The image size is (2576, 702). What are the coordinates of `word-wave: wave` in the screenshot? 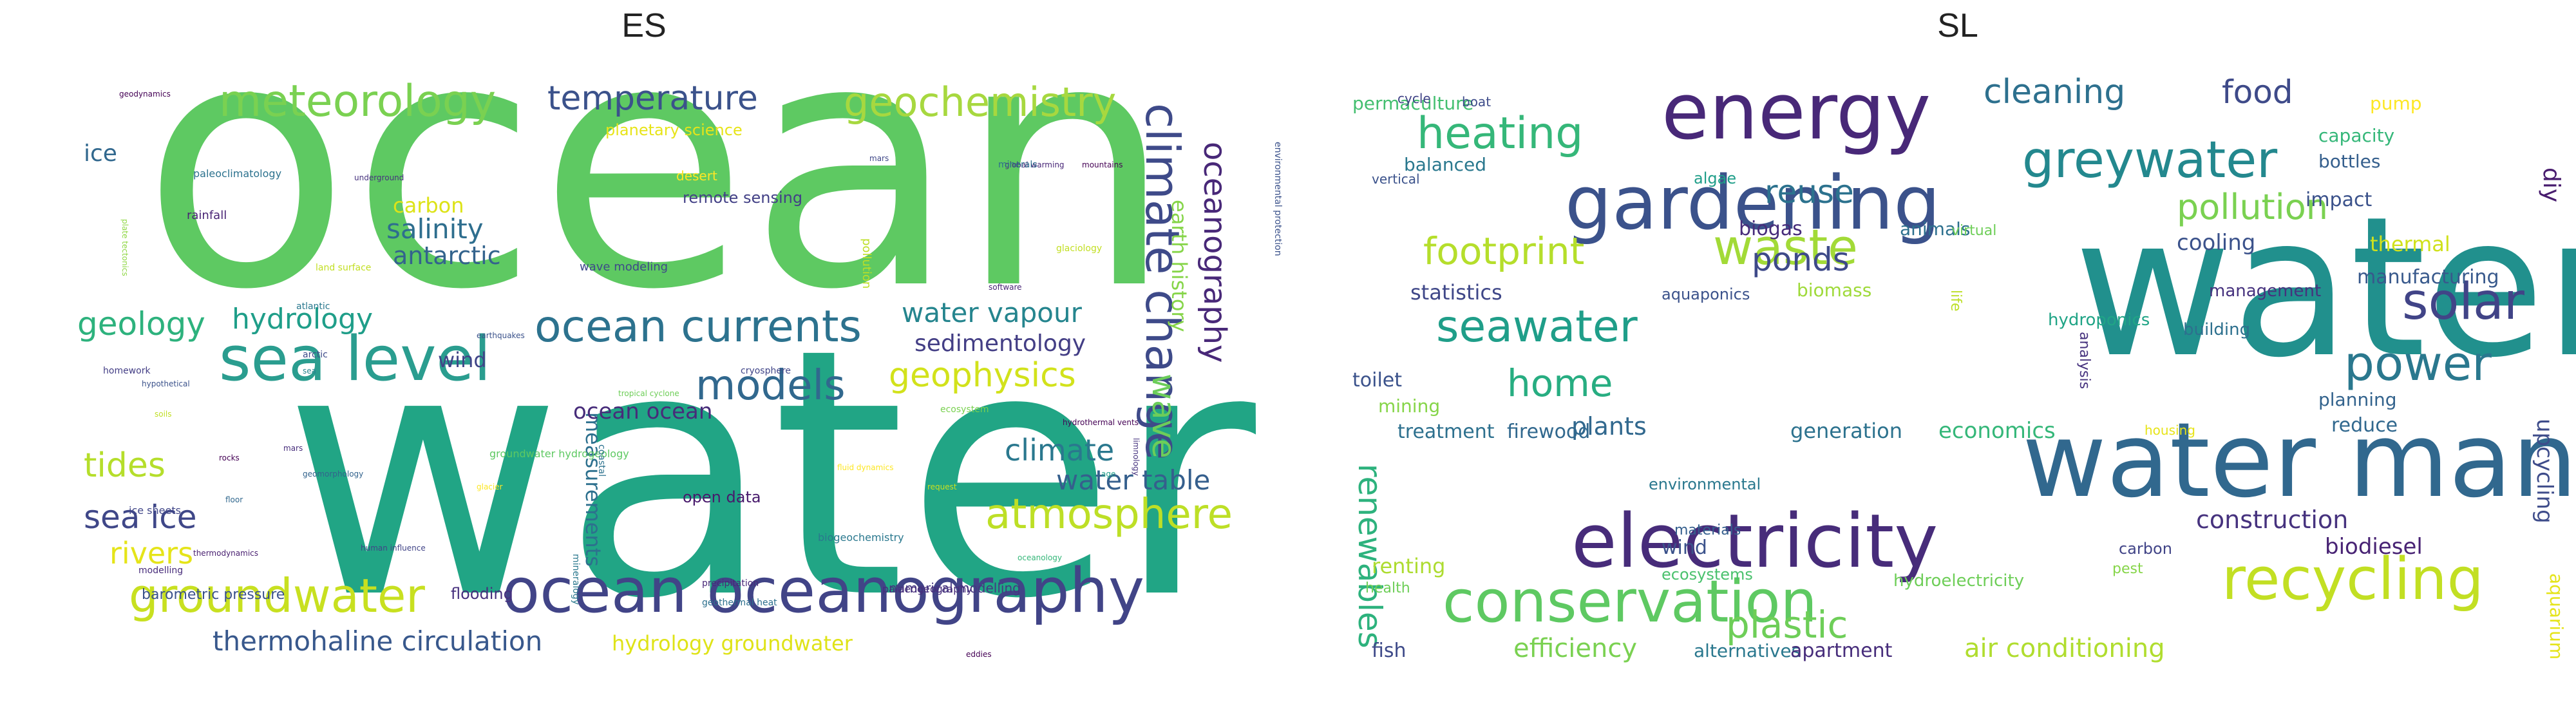 It's located at (1163, 416).